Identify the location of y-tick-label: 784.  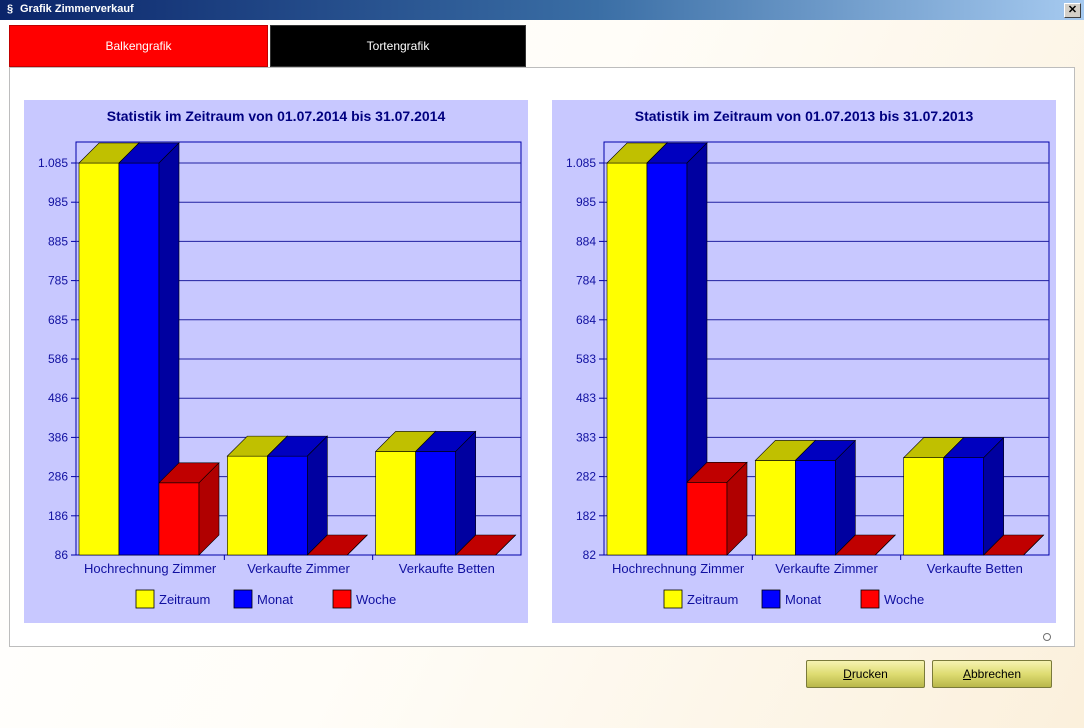
(586, 281).